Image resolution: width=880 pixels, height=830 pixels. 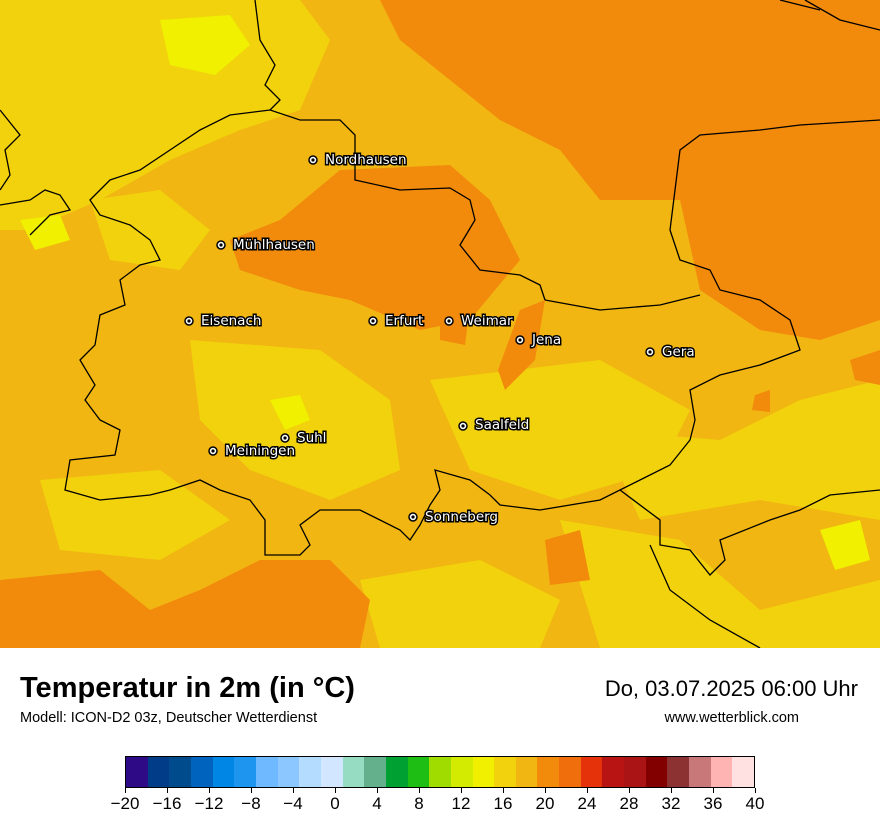 What do you see at coordinates (713, 803) in the screenshot?
I see `legend-tick-label: 36` at bounding box center [713, 803].